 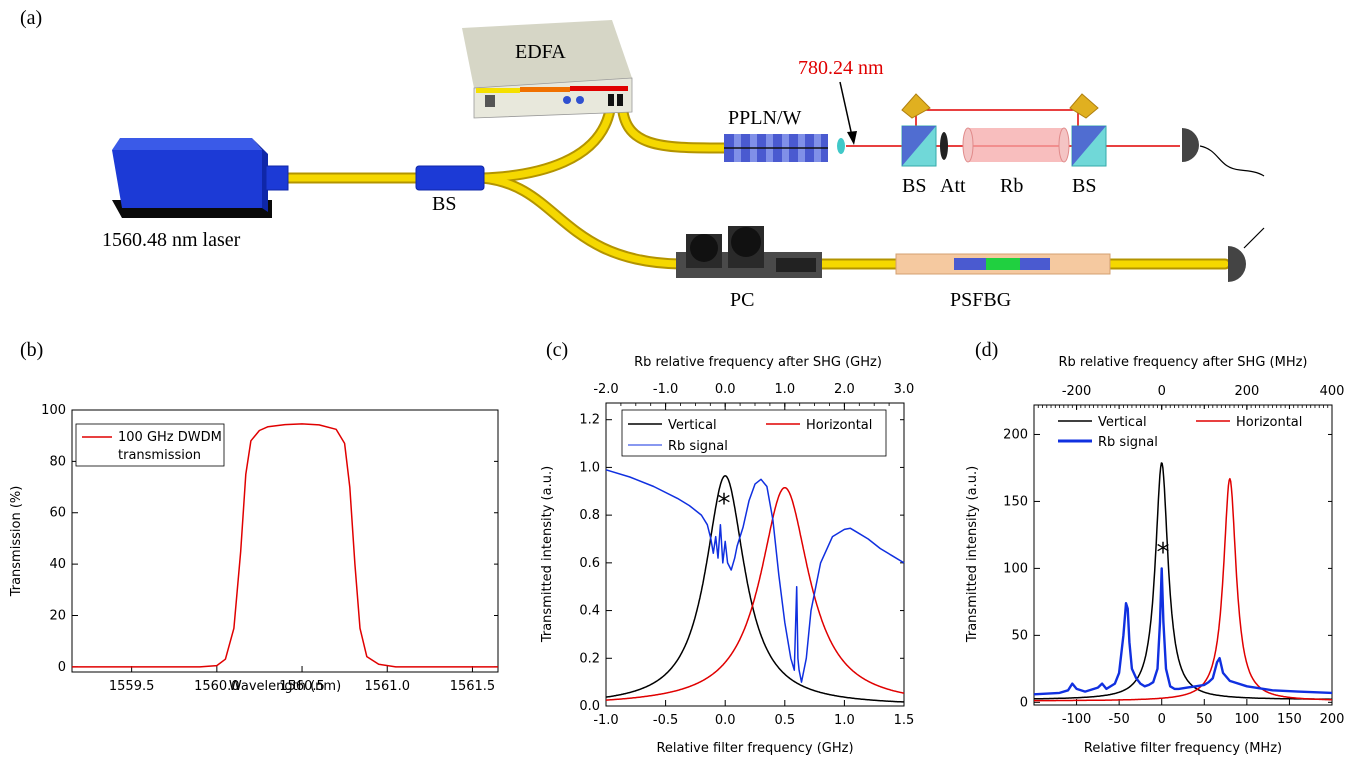 I want to click on b-ytick-label: 40, so click(x=57, y=564).